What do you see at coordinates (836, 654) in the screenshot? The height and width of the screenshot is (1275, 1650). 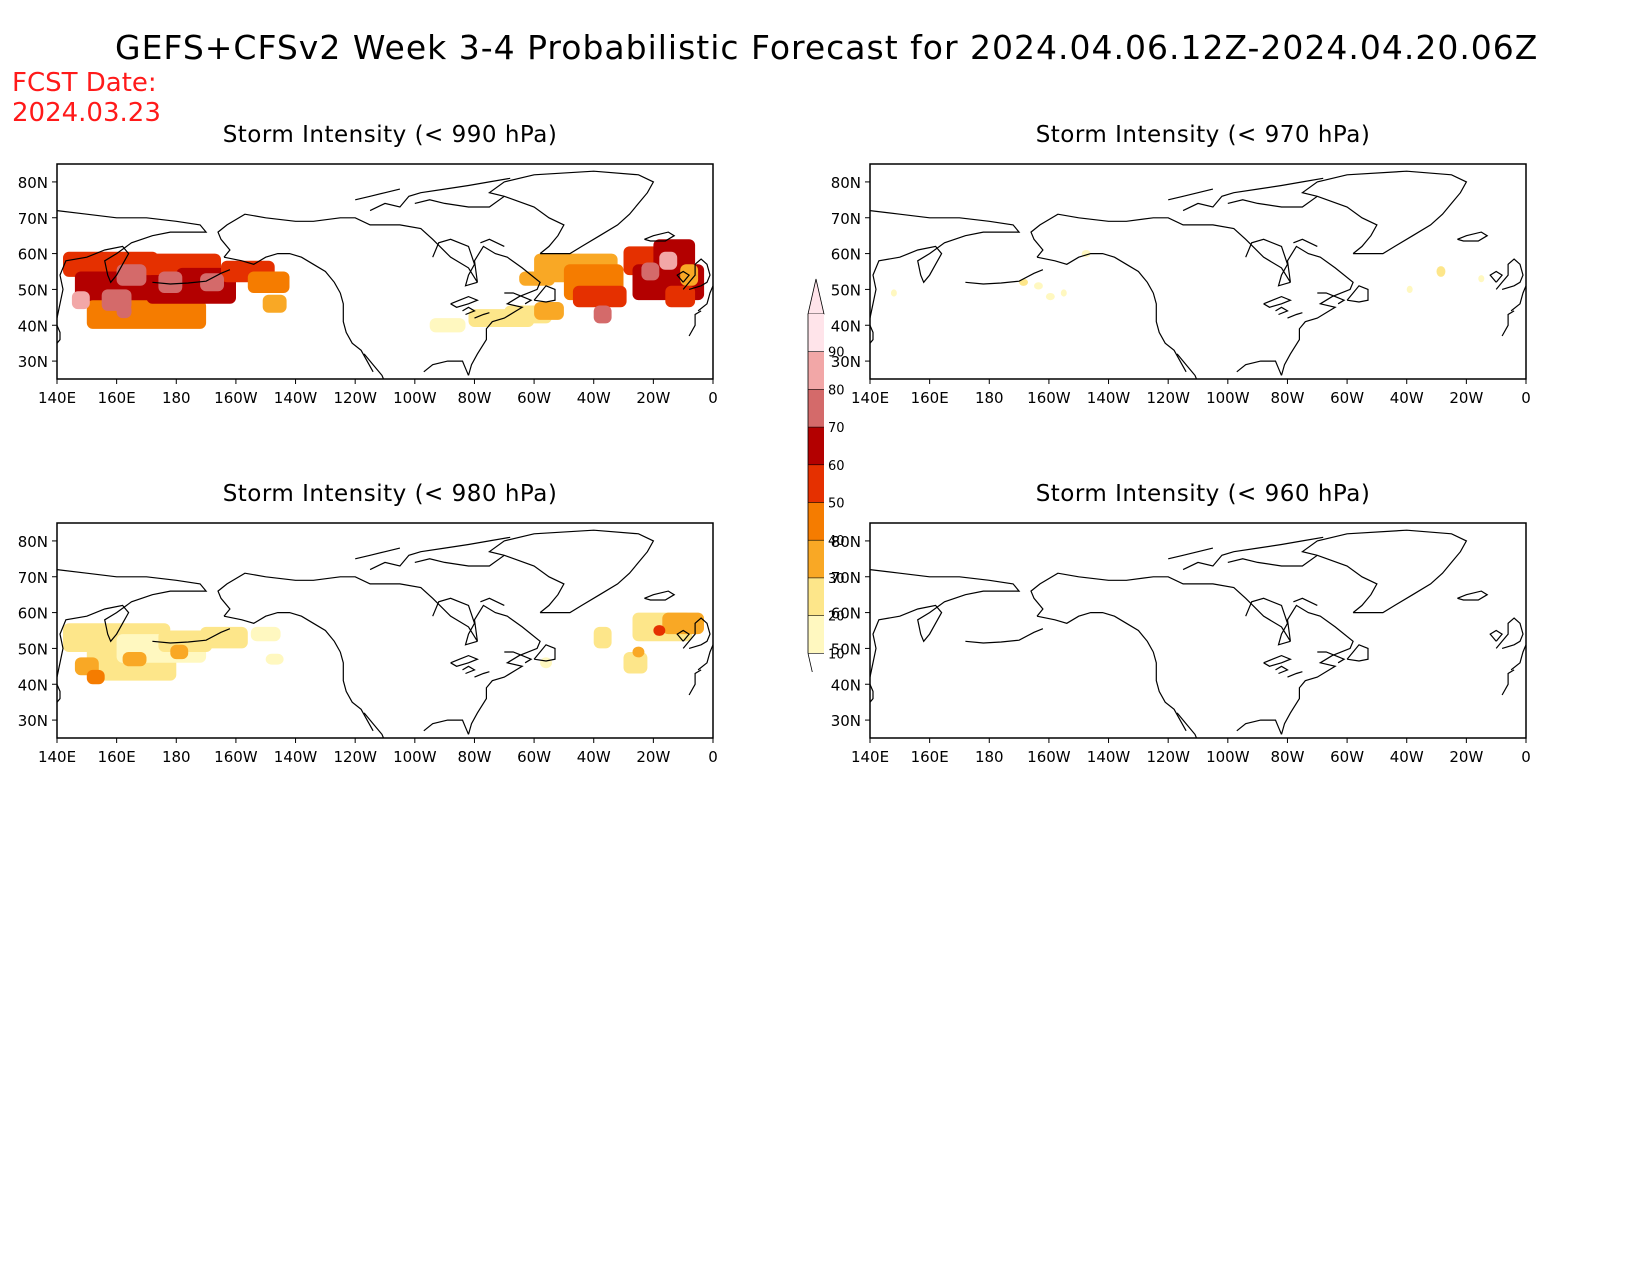 I see `colorbar-label: 10` at bounding box center [836, 654].